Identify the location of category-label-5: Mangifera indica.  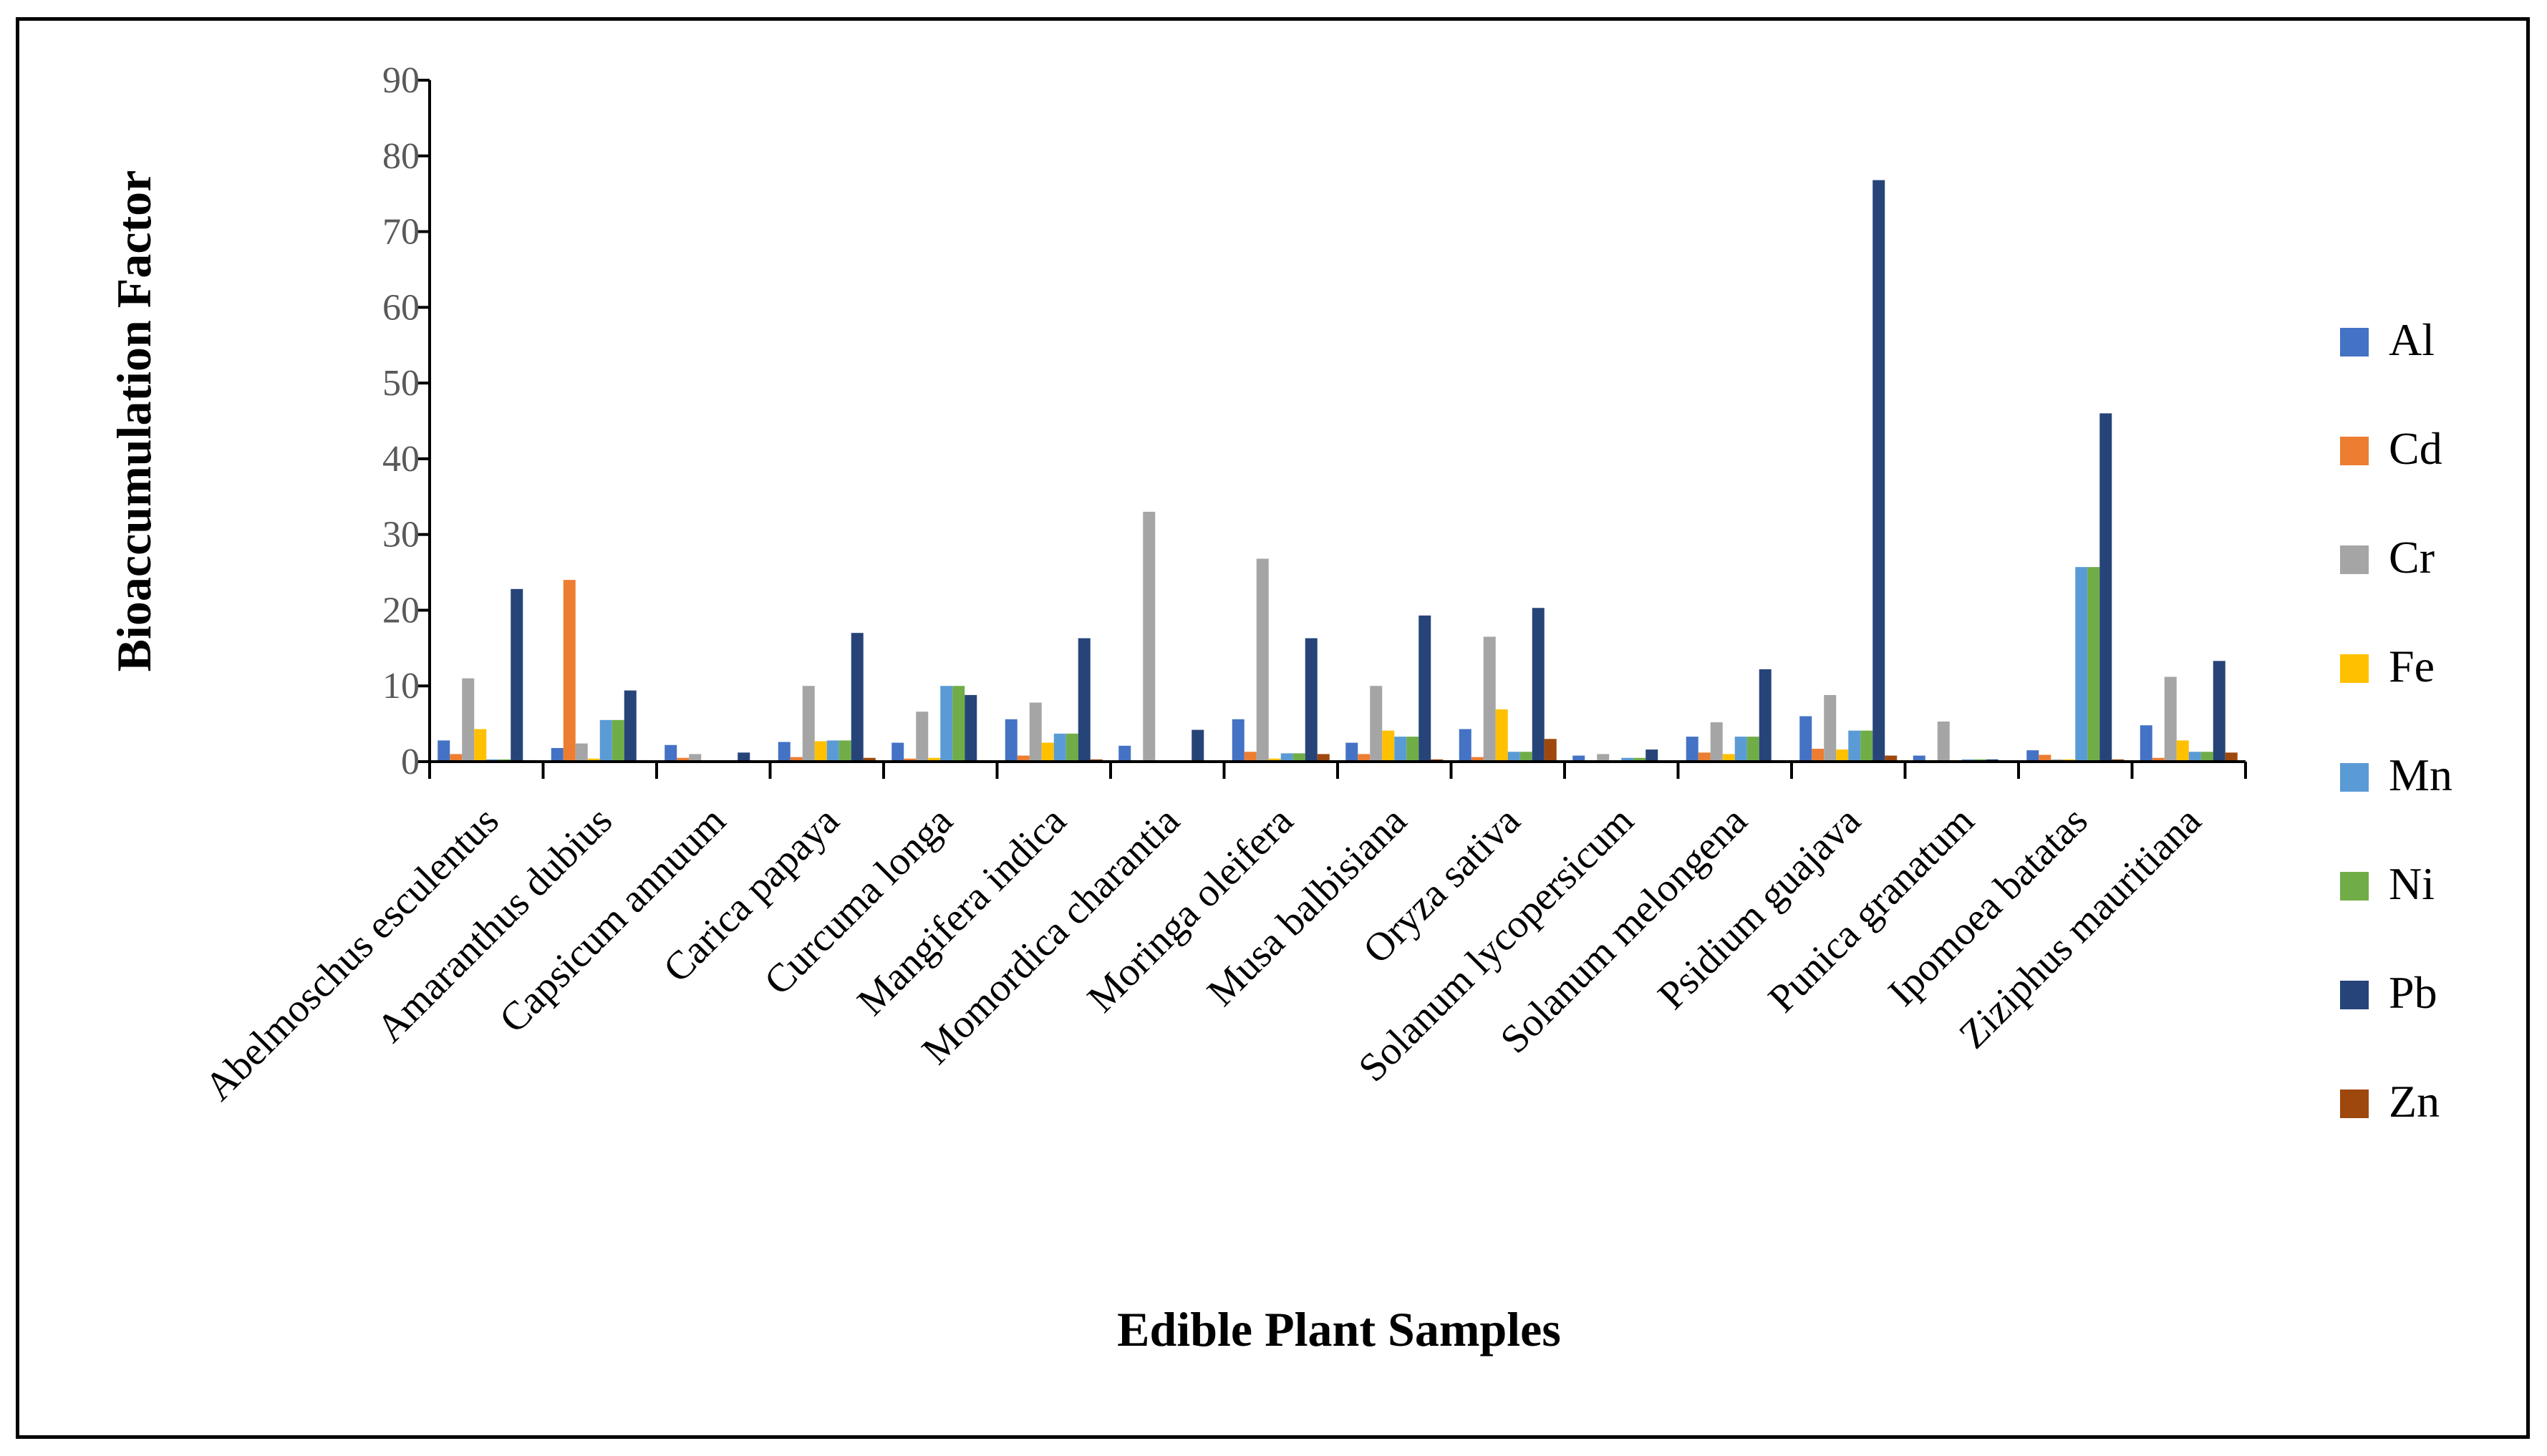
(962, 911).